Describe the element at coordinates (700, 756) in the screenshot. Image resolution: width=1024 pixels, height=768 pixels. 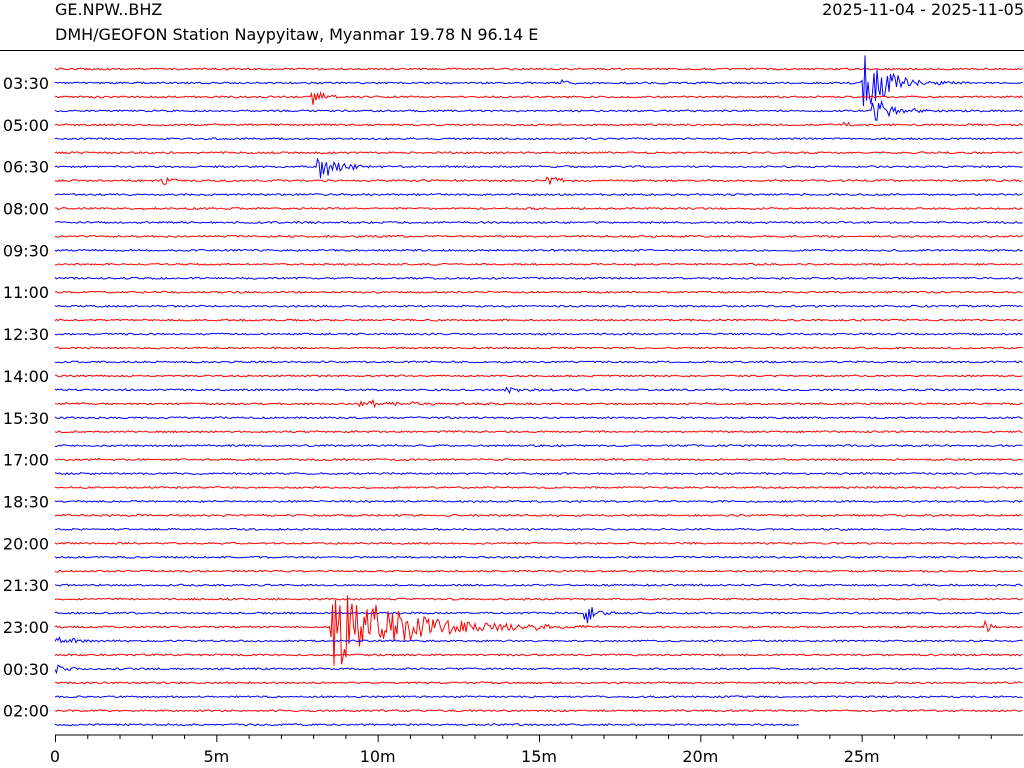
I see `x-tick-label: 20m` at that location.